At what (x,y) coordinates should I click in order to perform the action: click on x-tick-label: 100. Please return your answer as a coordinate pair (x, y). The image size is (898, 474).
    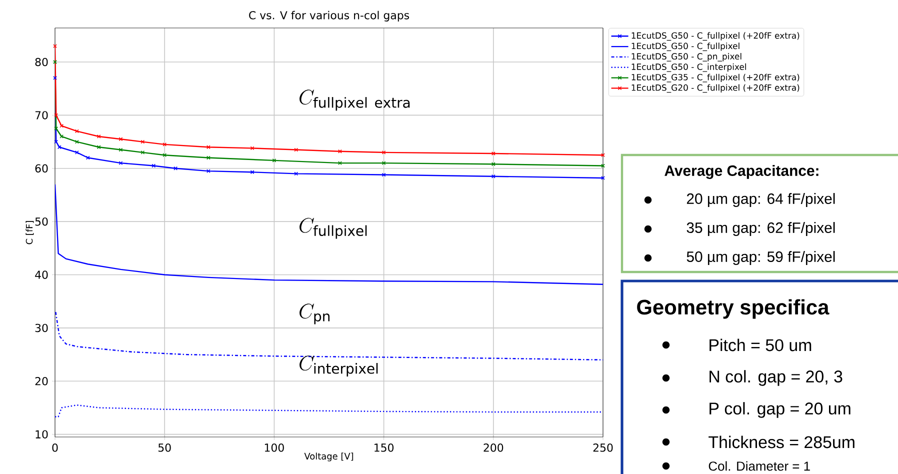
    Looking at the image, I should click on (274, 448).